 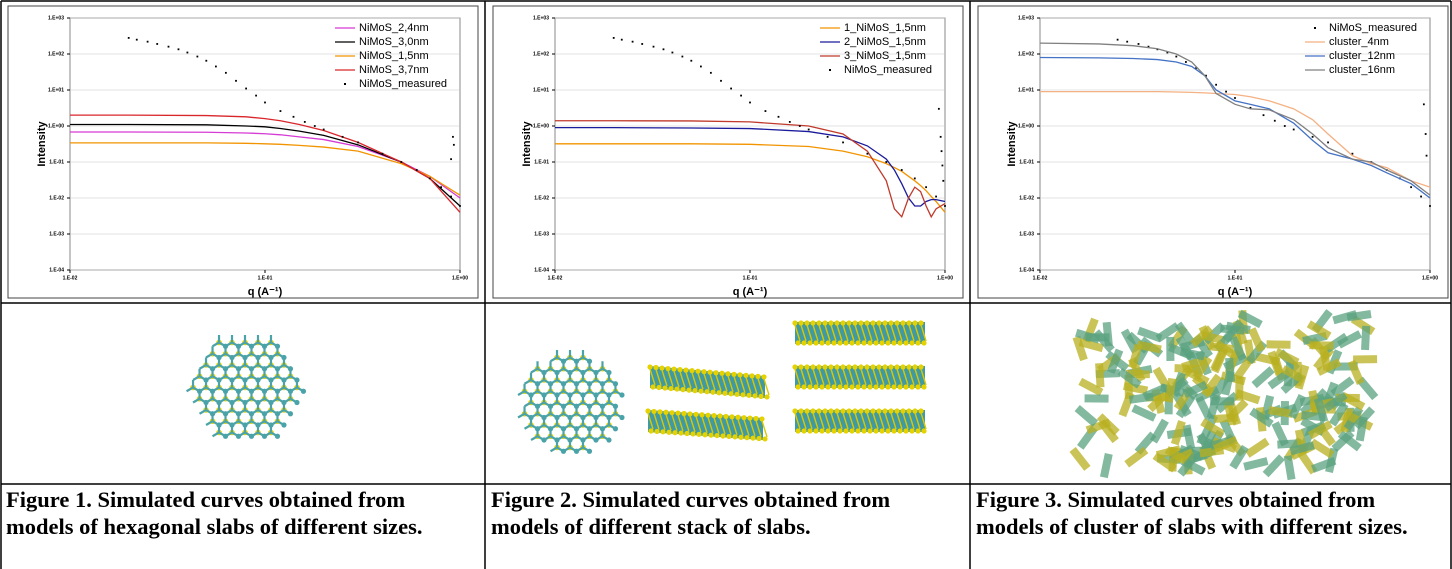 I want to click on slab-cluster, so click(x=1293, y=395).